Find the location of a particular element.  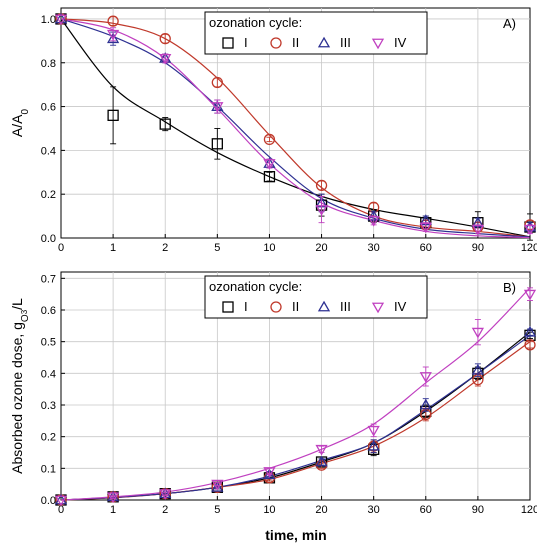

legend-label-IV: IV is located at coordinates (400, 306).